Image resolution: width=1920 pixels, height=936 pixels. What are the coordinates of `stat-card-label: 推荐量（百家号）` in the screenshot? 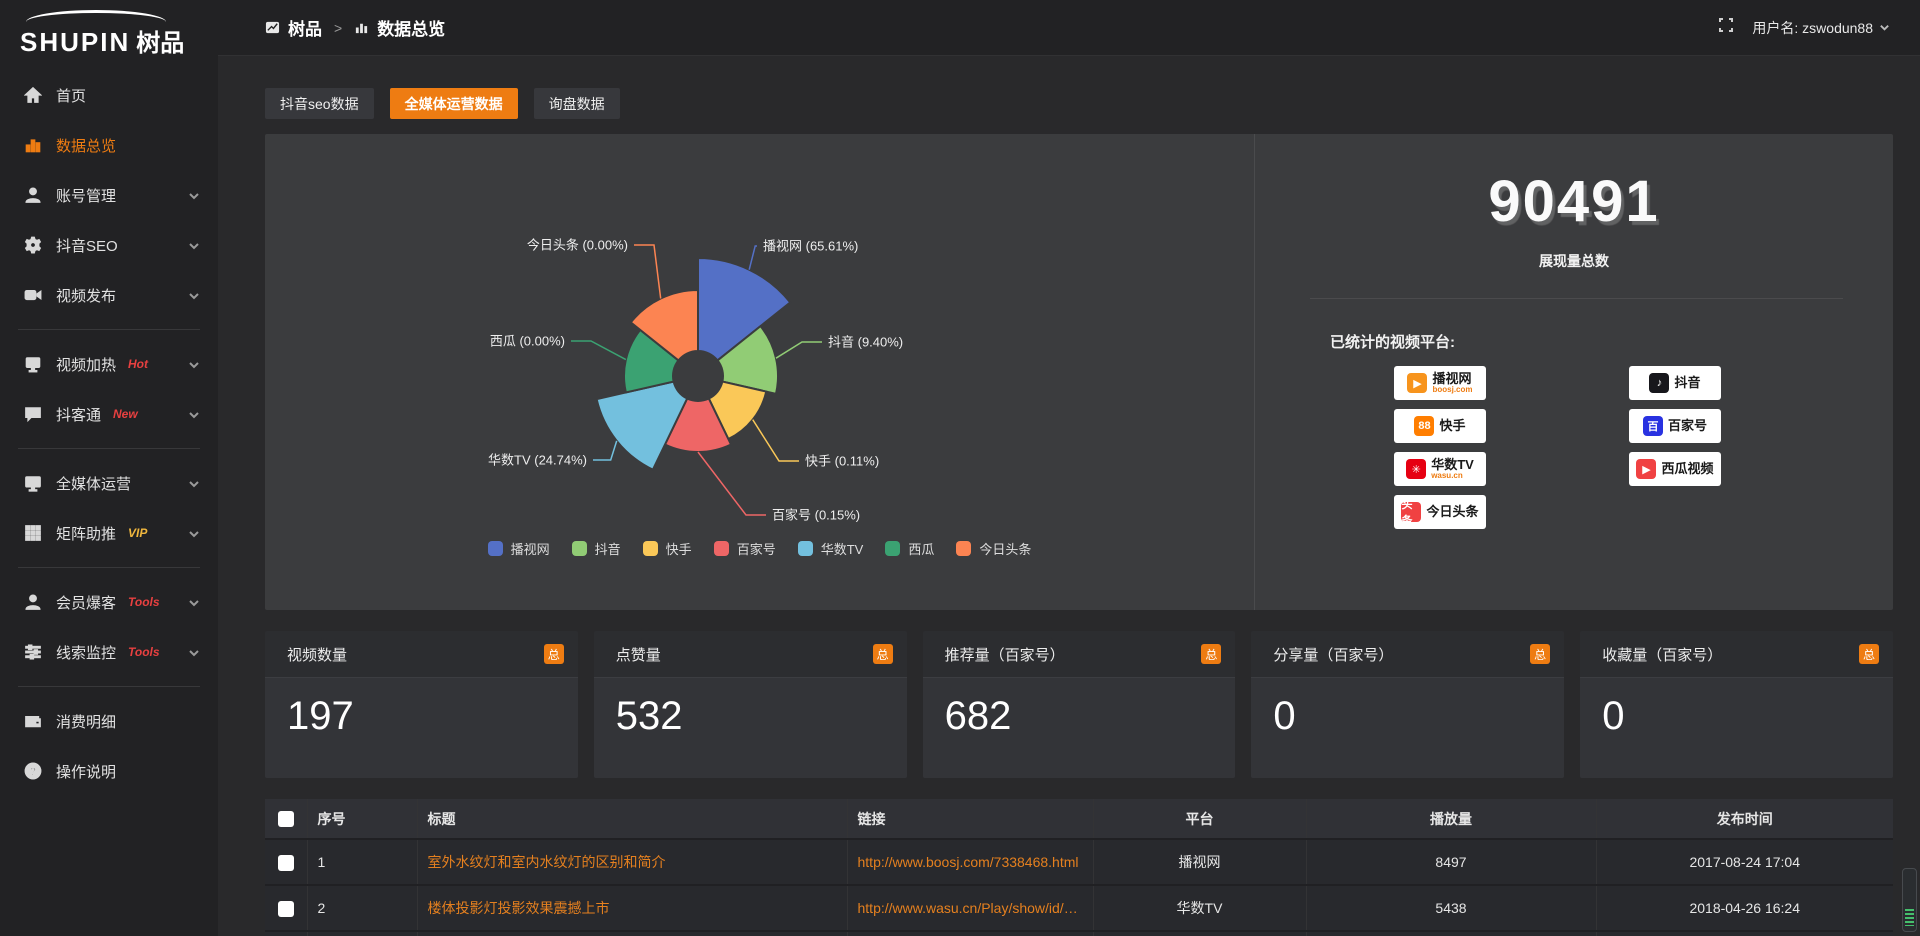 It's located at (1004, 655).